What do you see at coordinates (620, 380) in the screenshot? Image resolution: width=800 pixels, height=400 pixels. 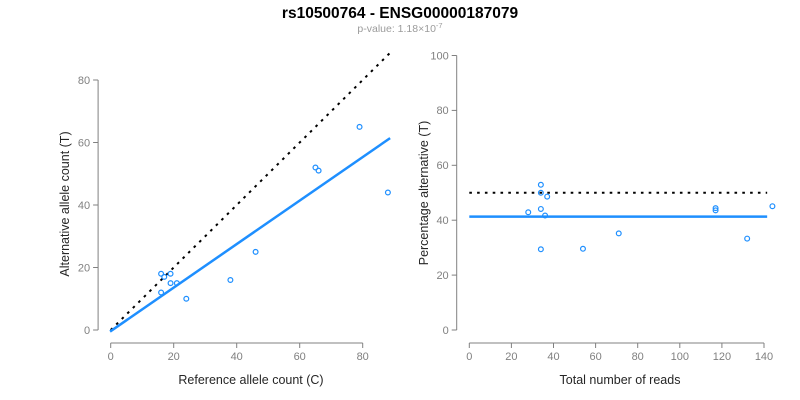 I see `x-axis-title: Total number of reads` at bounding box center [620, 380].